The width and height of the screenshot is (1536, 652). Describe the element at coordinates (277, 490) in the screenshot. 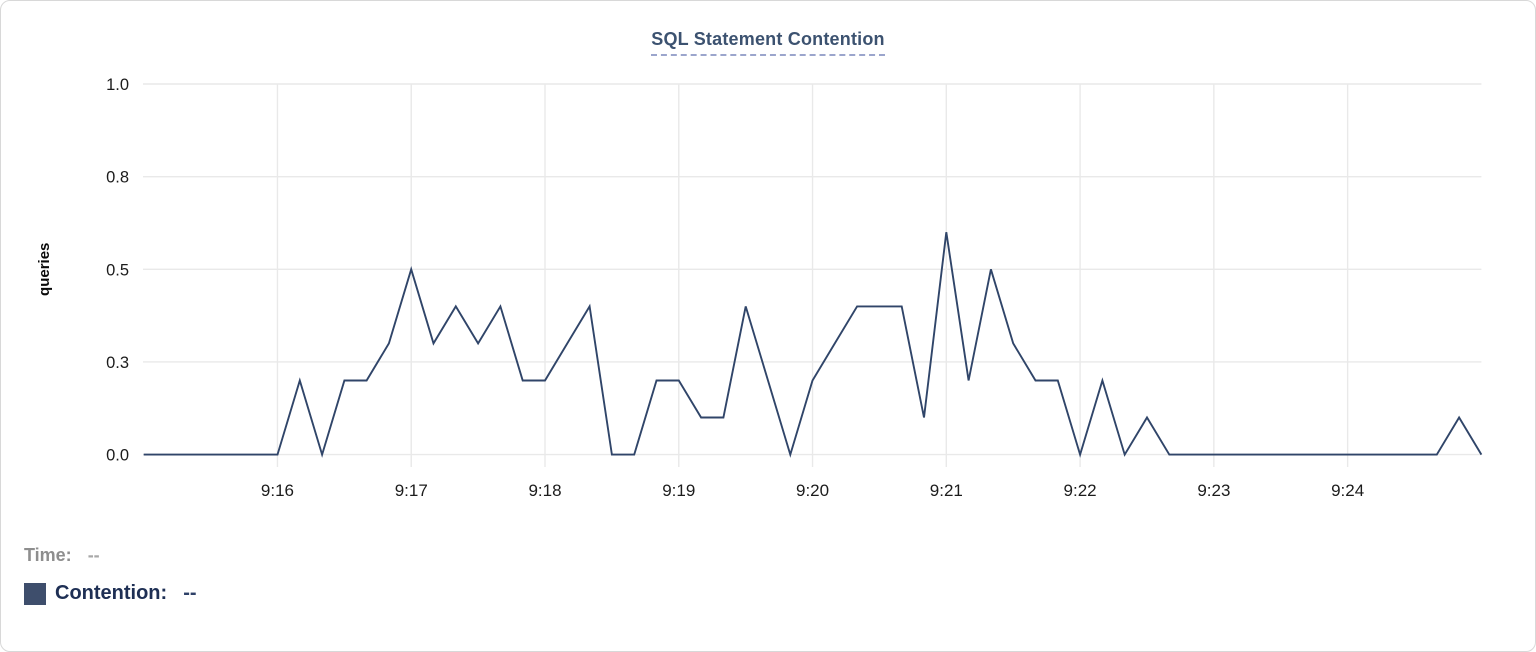

I see `x-tick-label: 9:16` at that location.